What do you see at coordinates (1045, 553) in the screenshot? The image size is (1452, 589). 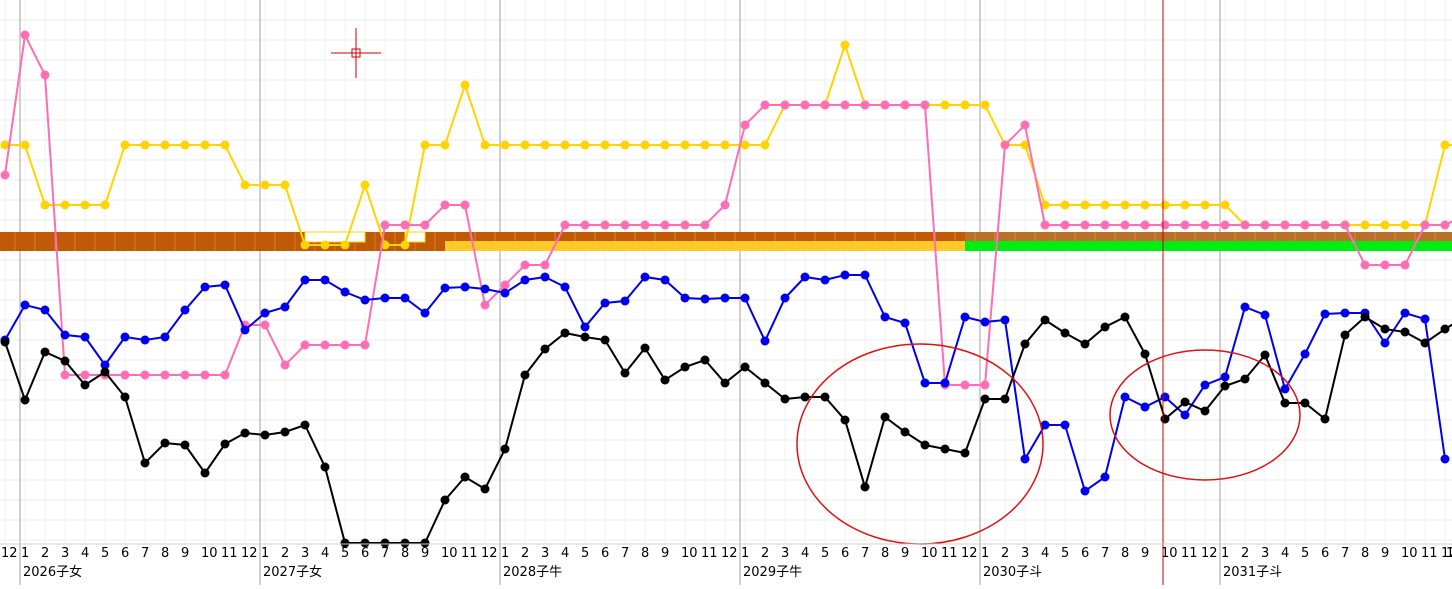 I see `x-tick-label: 4` at bounding box center [1045, 553].